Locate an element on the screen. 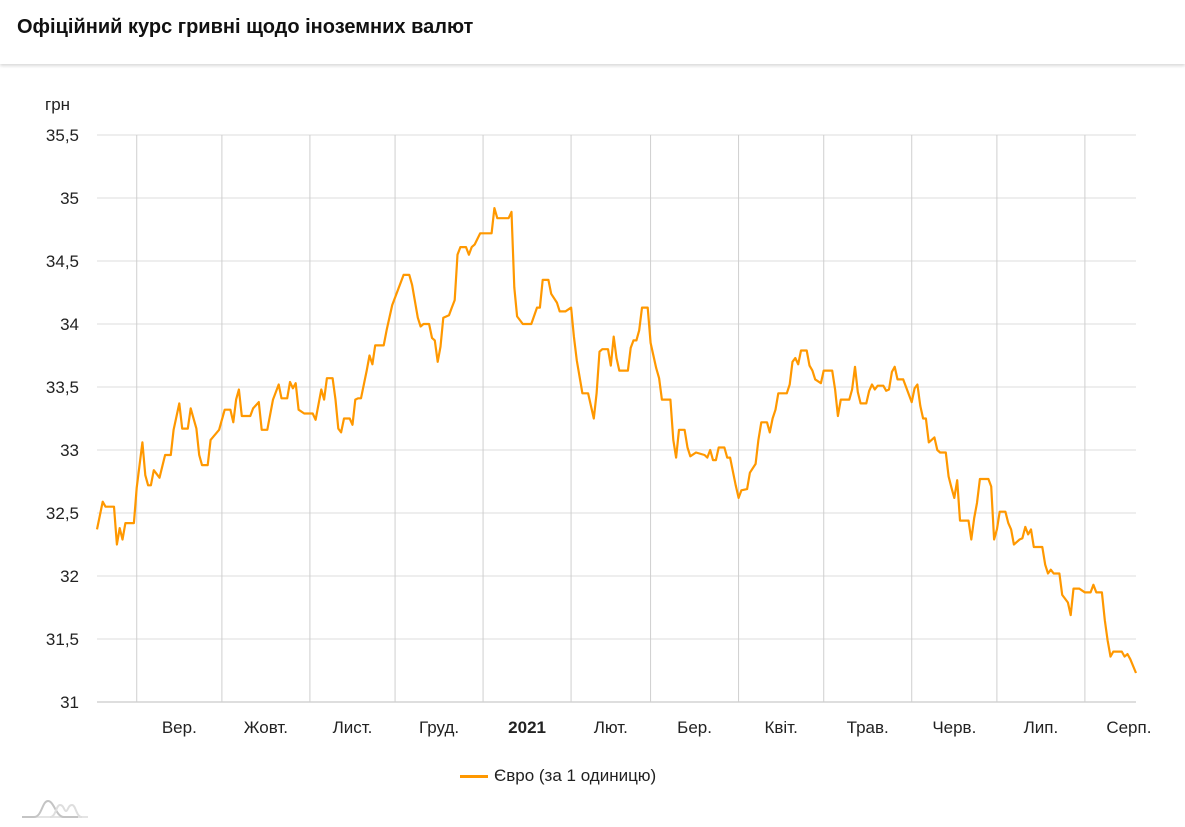 The height and width of the screenshot is (827, 1185). x-tick-label: Груд. is located at coordinates (439, 727).